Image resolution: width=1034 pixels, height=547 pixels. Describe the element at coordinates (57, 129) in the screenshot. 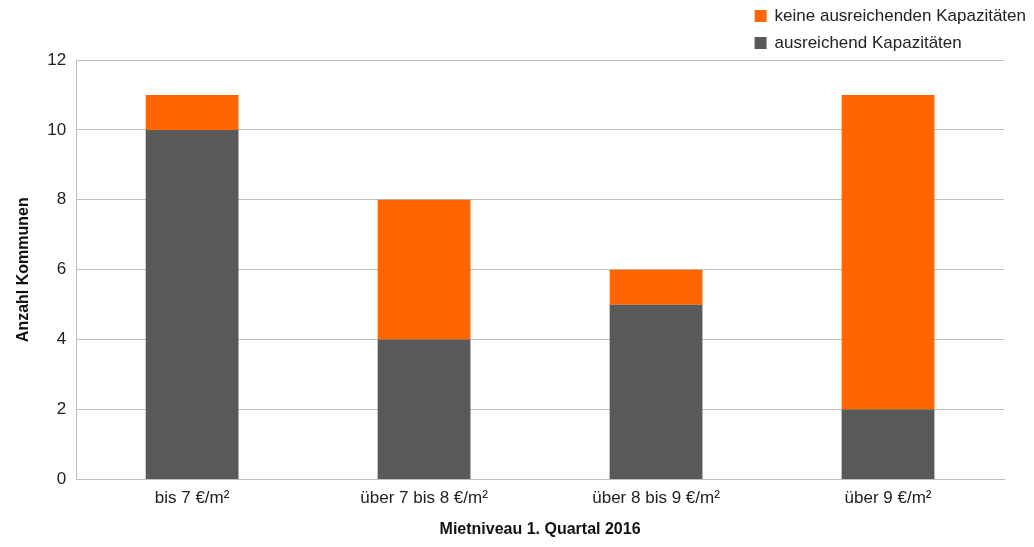

I see `y-tick-label: 10` at that location.